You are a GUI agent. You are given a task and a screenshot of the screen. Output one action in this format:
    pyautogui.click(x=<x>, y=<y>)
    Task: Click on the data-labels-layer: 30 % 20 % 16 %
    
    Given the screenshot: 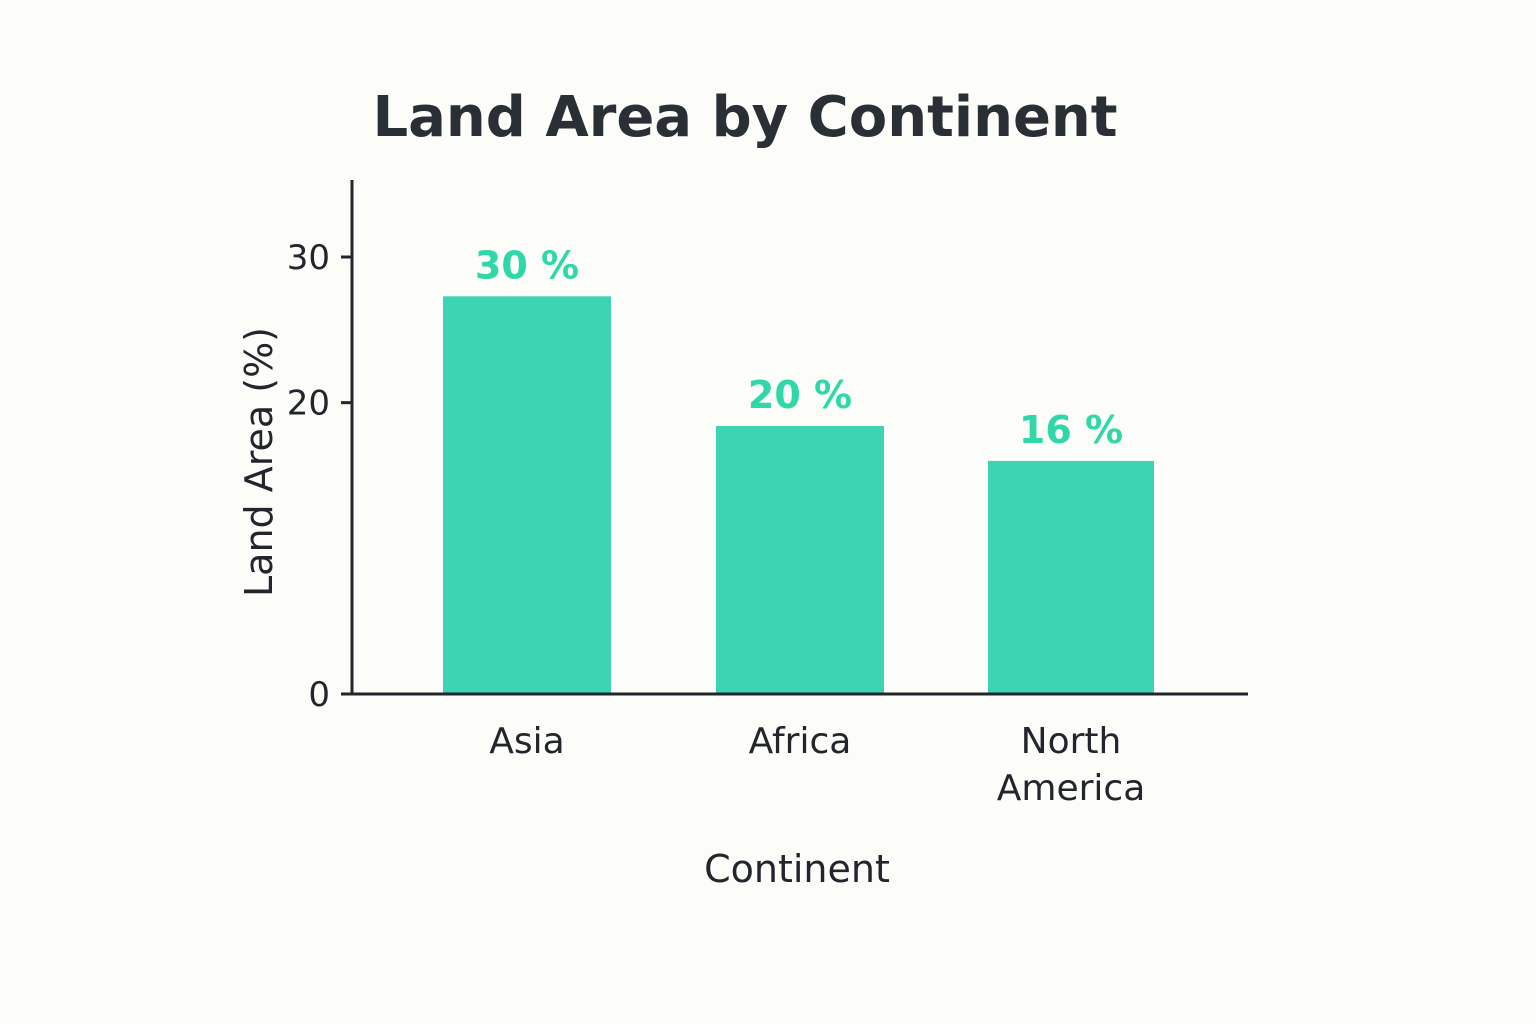 What is the action you would take?
    pyautogui.click(x=799, y=347)
    